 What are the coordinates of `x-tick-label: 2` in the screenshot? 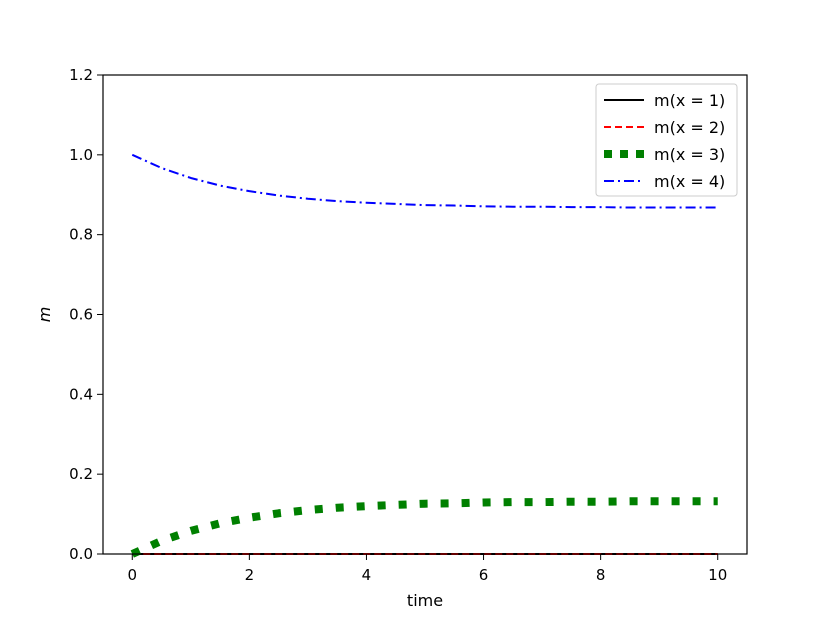 It's located at (250, 575).